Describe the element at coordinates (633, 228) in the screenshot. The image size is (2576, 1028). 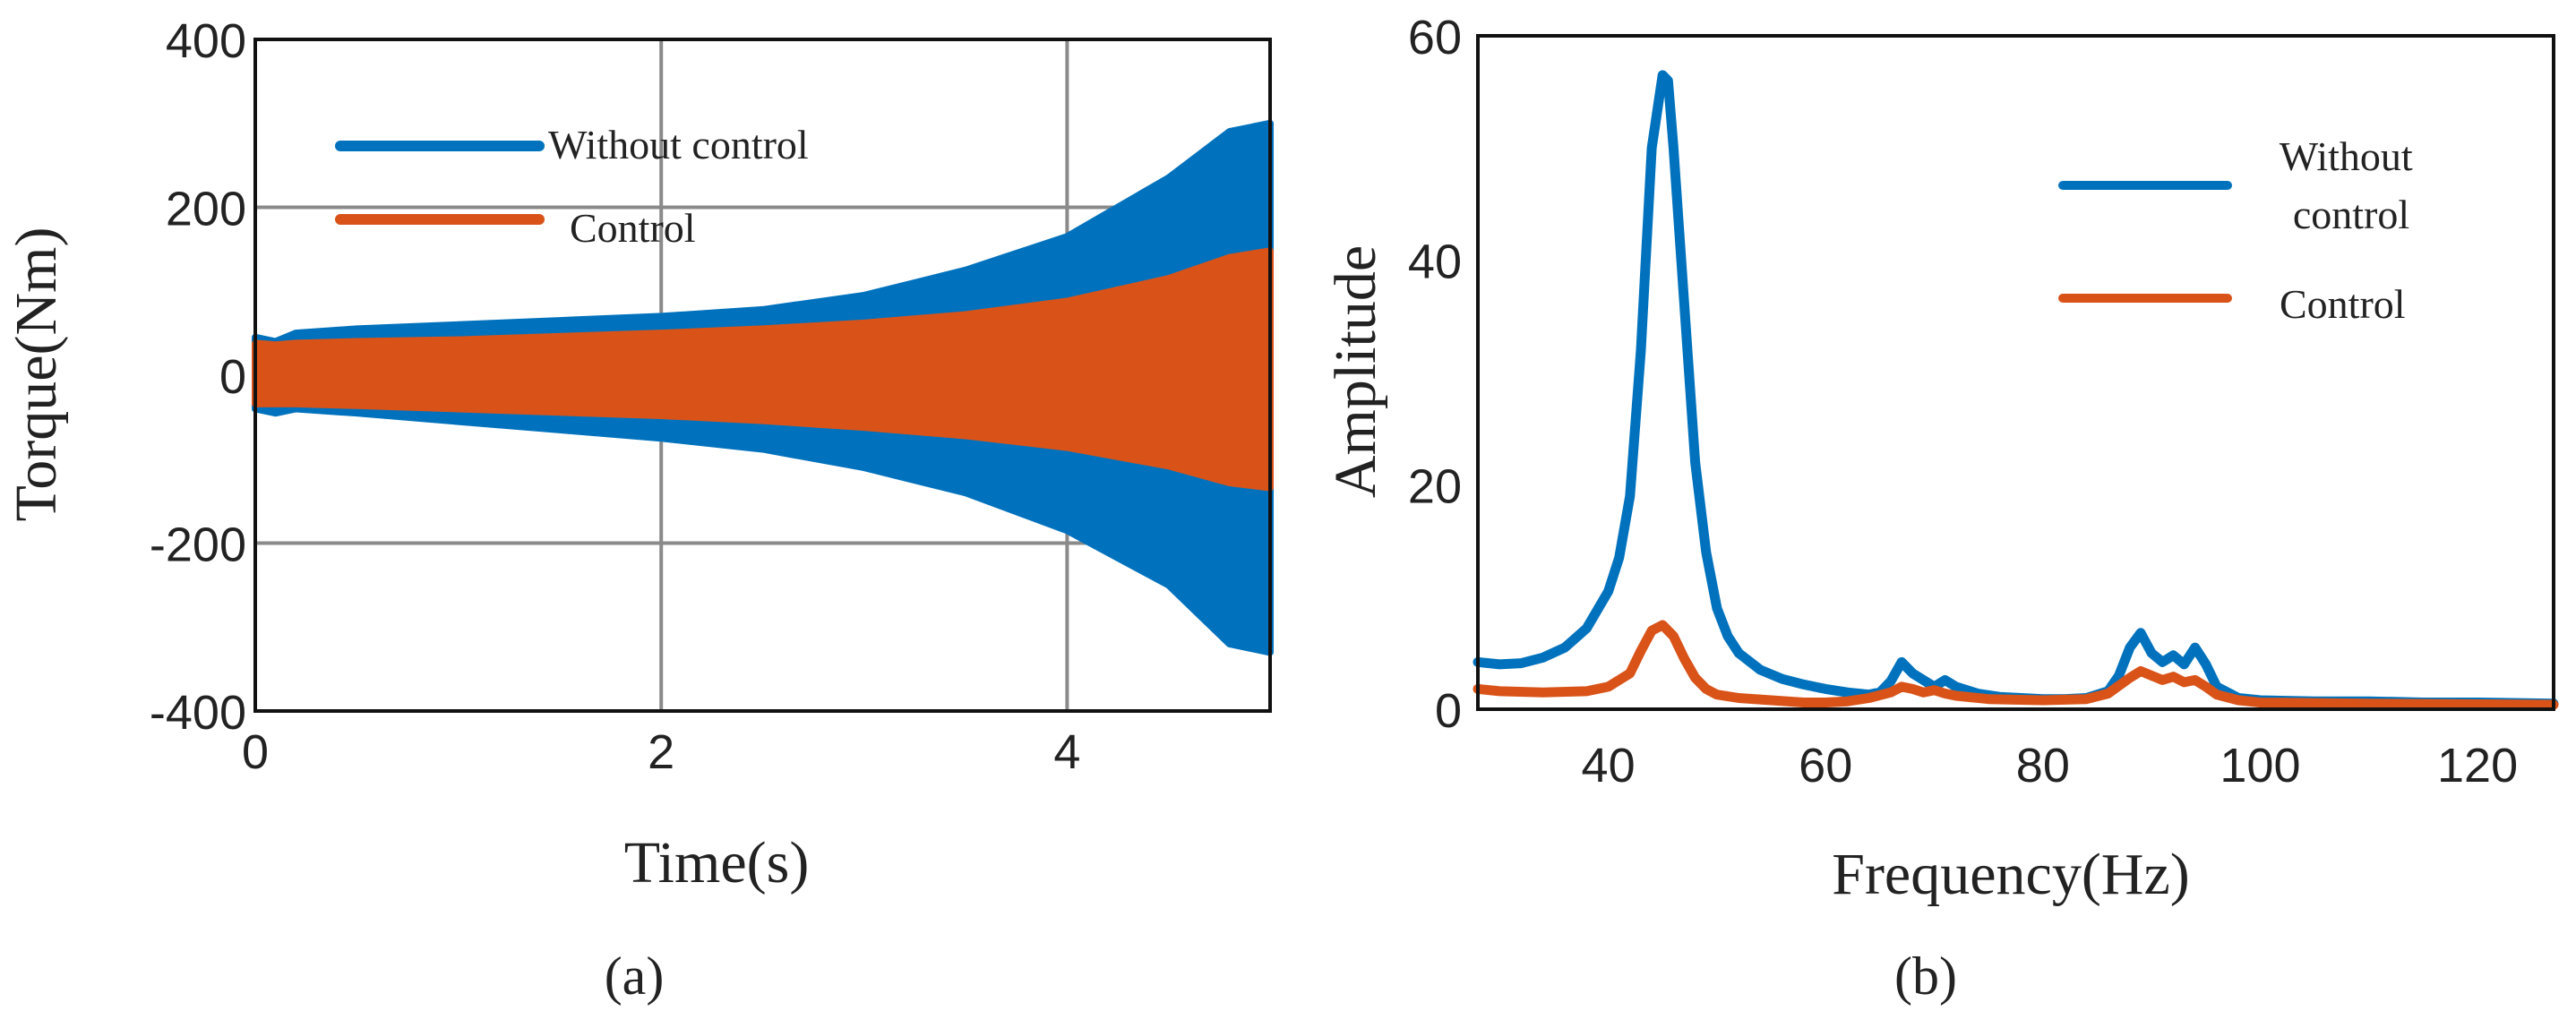
I see `chart-a-legend-label-control: Control` at that location.